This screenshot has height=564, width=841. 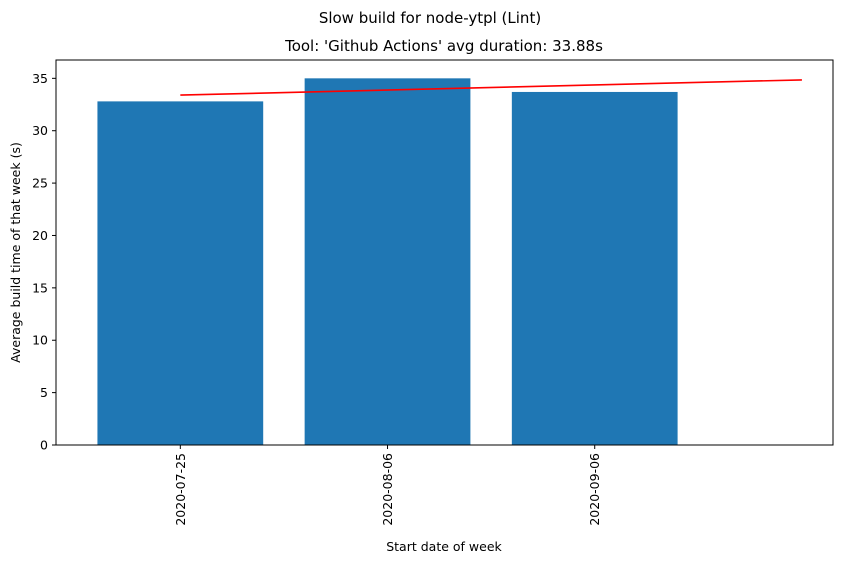 I want to click on chart-suptitle: Slow build for node-ytpl (Lint), so click(x=430, y=18).